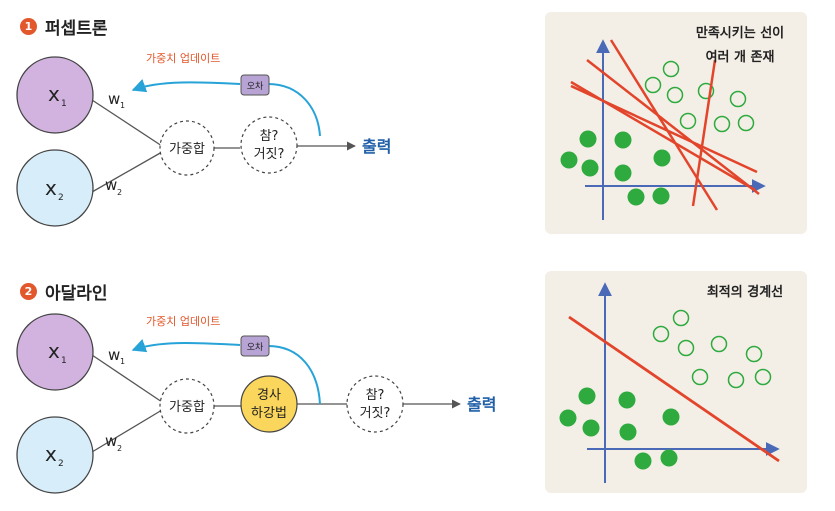 This screenshot has height=511, width=835. What do you see at coordinates (127, 123) in the screenshot?
I see `s1-edge-x1` at bounding box center [127, 123].